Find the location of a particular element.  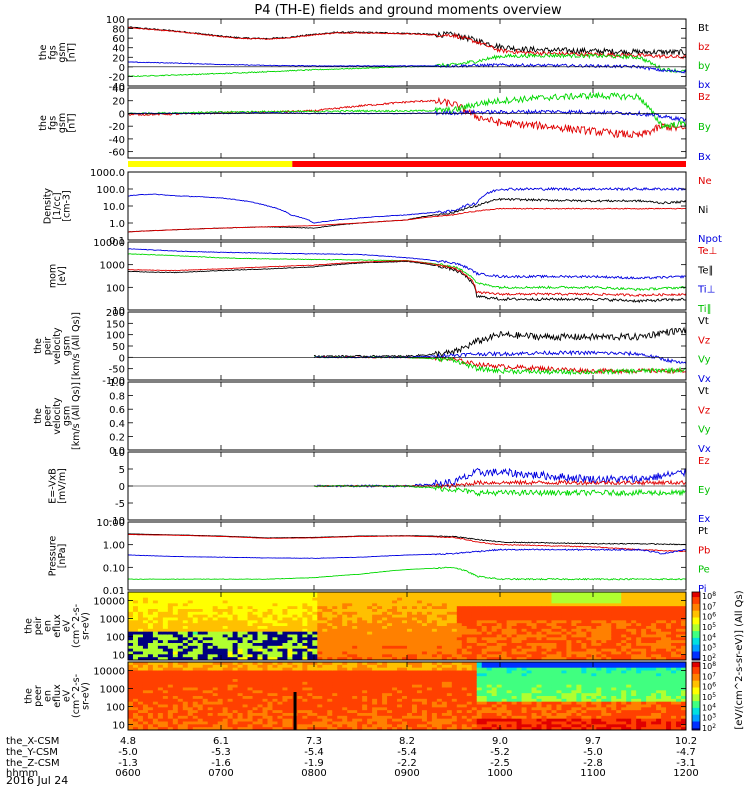

y-axis-label-line: [nPa] is located at coordinates (62, 556).